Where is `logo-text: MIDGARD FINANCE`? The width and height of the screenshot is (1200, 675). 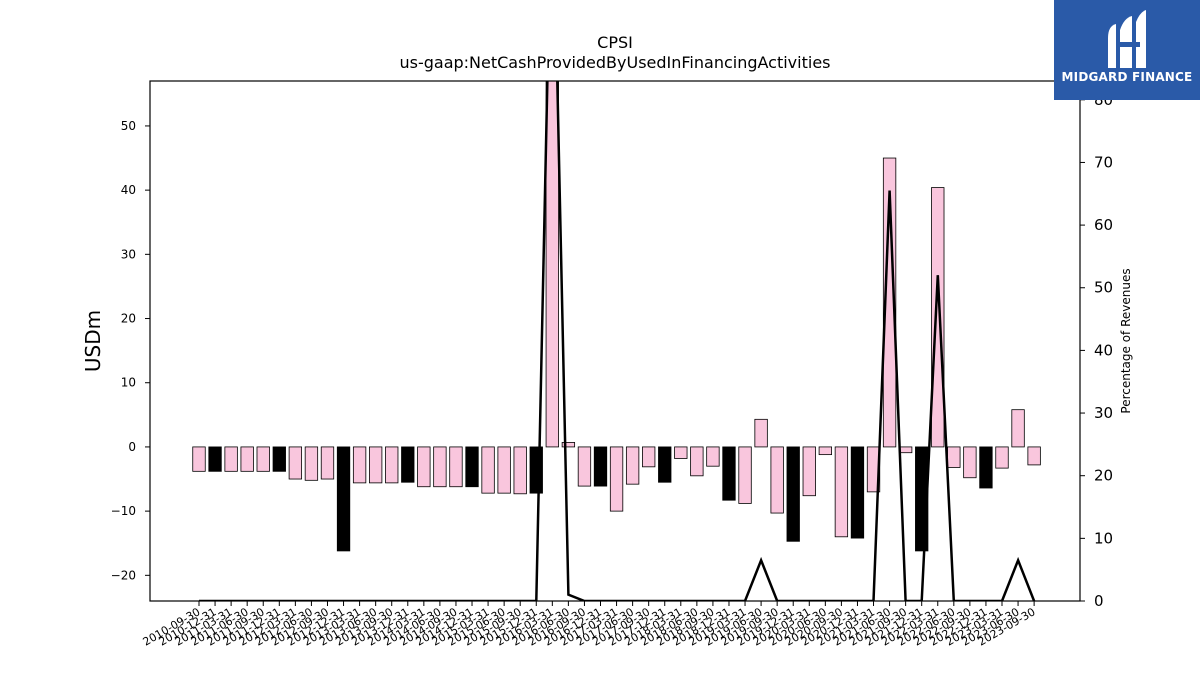 logo-text: MIDGARD FINANCE is located at coordinates (1127, 77).